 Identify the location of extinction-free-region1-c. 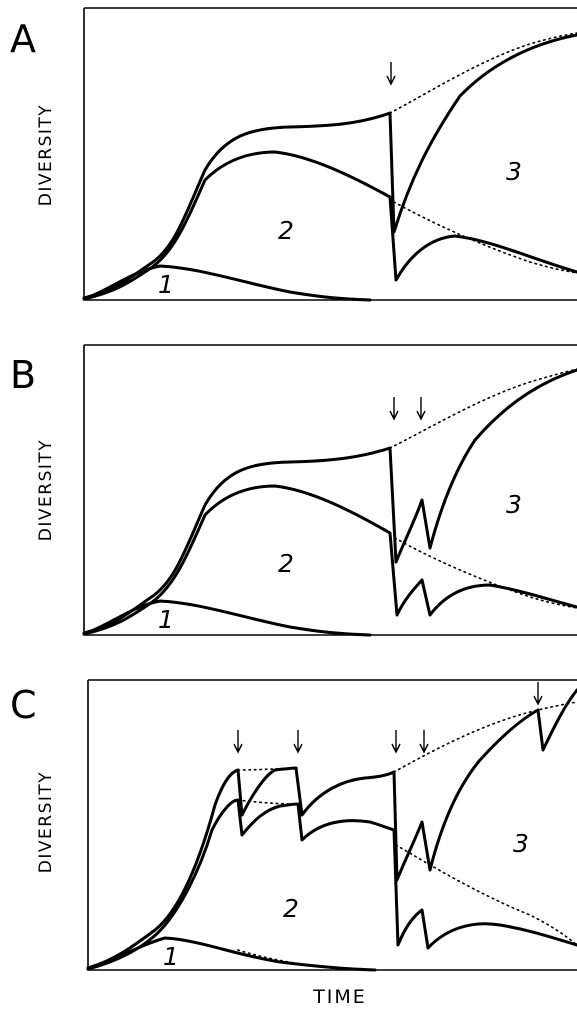
(279, 958).